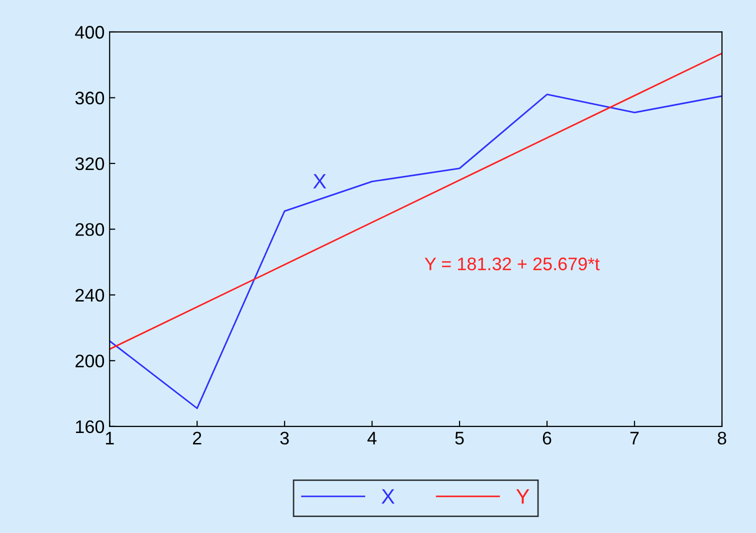 The height and width of the screenshot is (533, 756). I want to click on x-tick-label: 4, so click(372, 438).